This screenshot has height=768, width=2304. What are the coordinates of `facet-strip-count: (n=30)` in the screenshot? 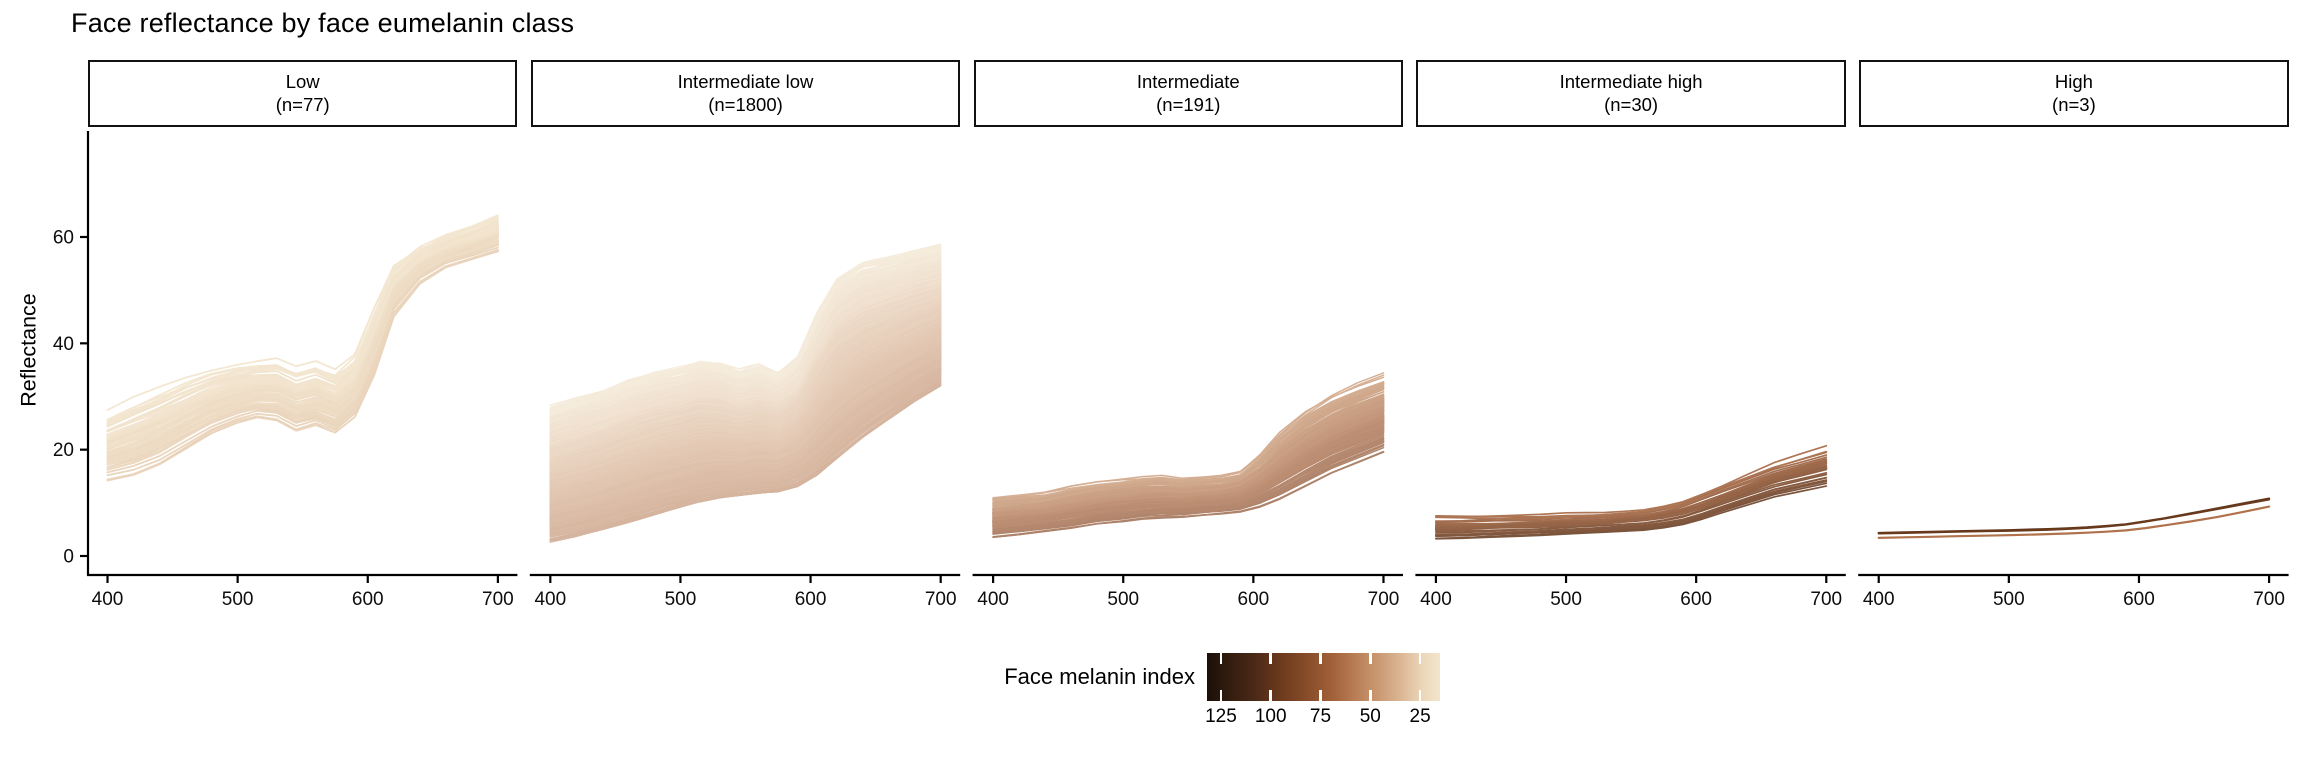 It's located at (1631, 104).